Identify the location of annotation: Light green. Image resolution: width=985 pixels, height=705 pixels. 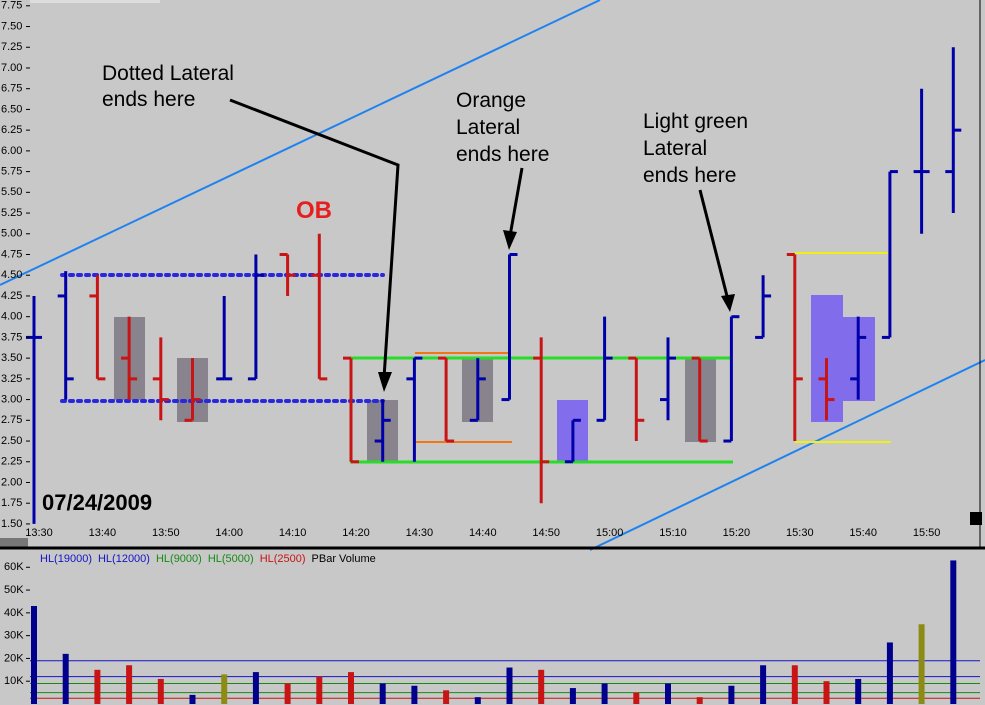
(695, 121).